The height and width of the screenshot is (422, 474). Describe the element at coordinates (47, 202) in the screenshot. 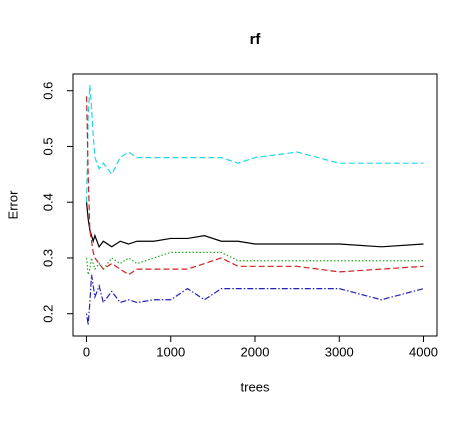

I see `y-tick-label: 0.4` at that location.